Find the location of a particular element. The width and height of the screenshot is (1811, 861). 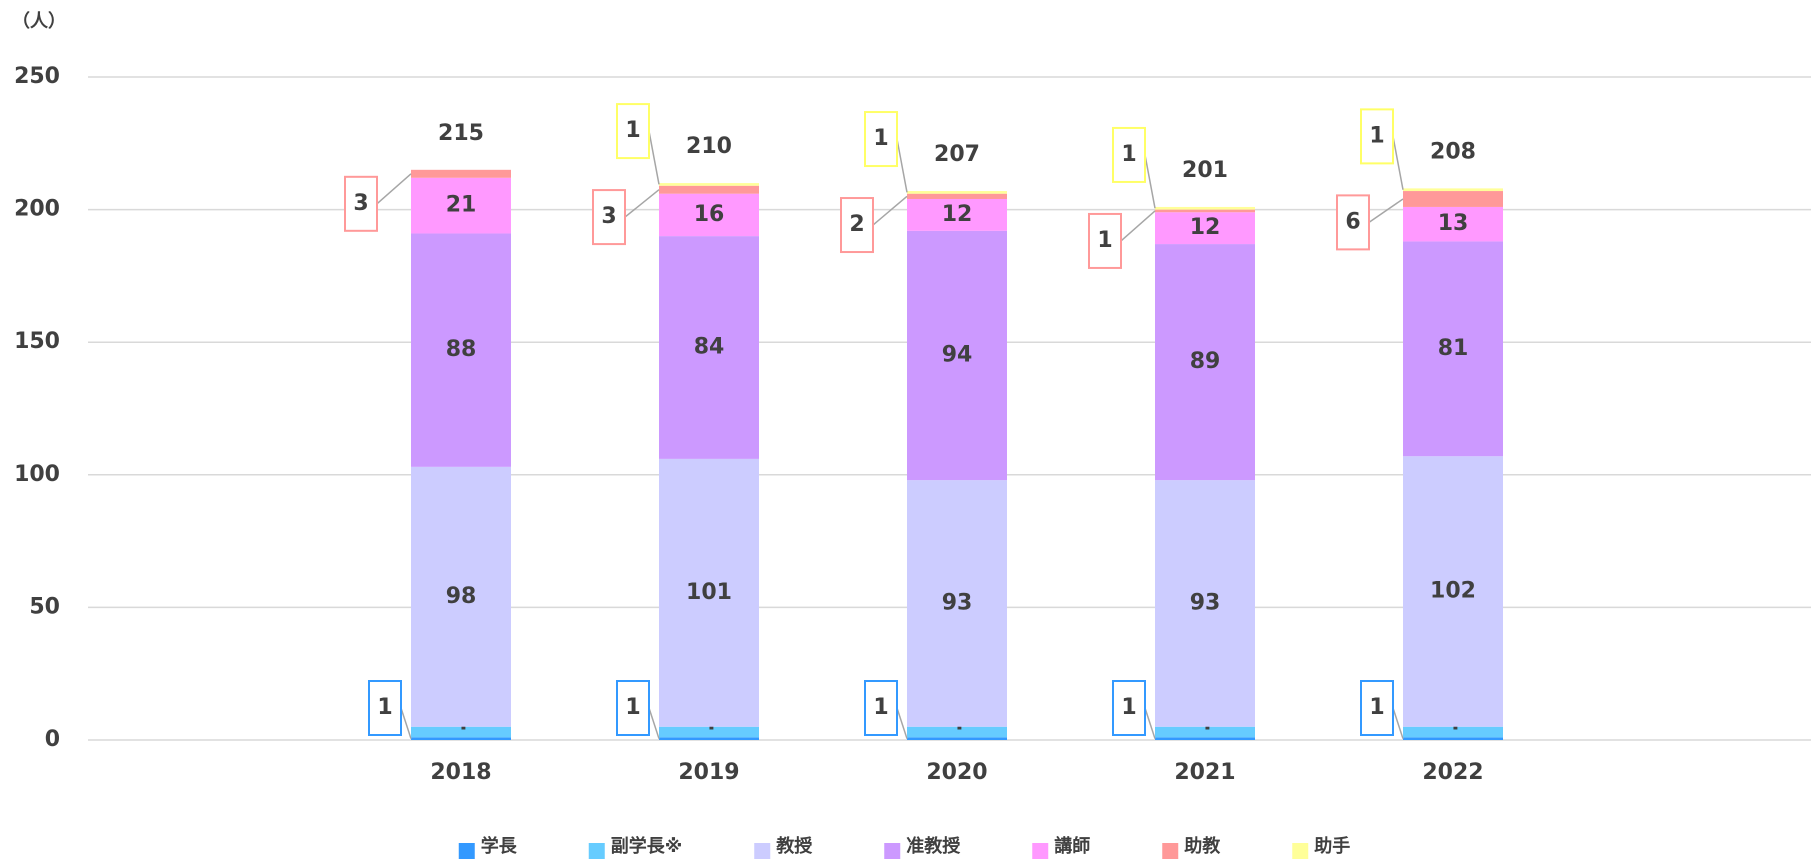

data-label: 101 is located at coordinates (709, 592).